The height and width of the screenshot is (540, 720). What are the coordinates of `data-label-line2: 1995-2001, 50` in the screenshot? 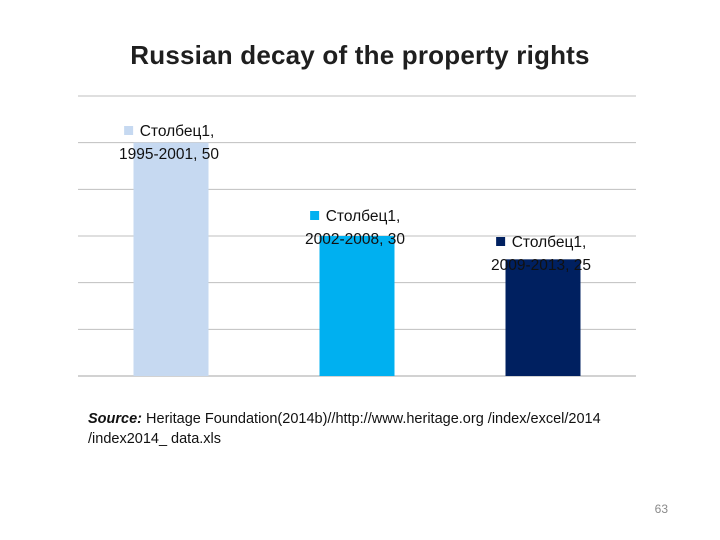 It's located at (169, 154).